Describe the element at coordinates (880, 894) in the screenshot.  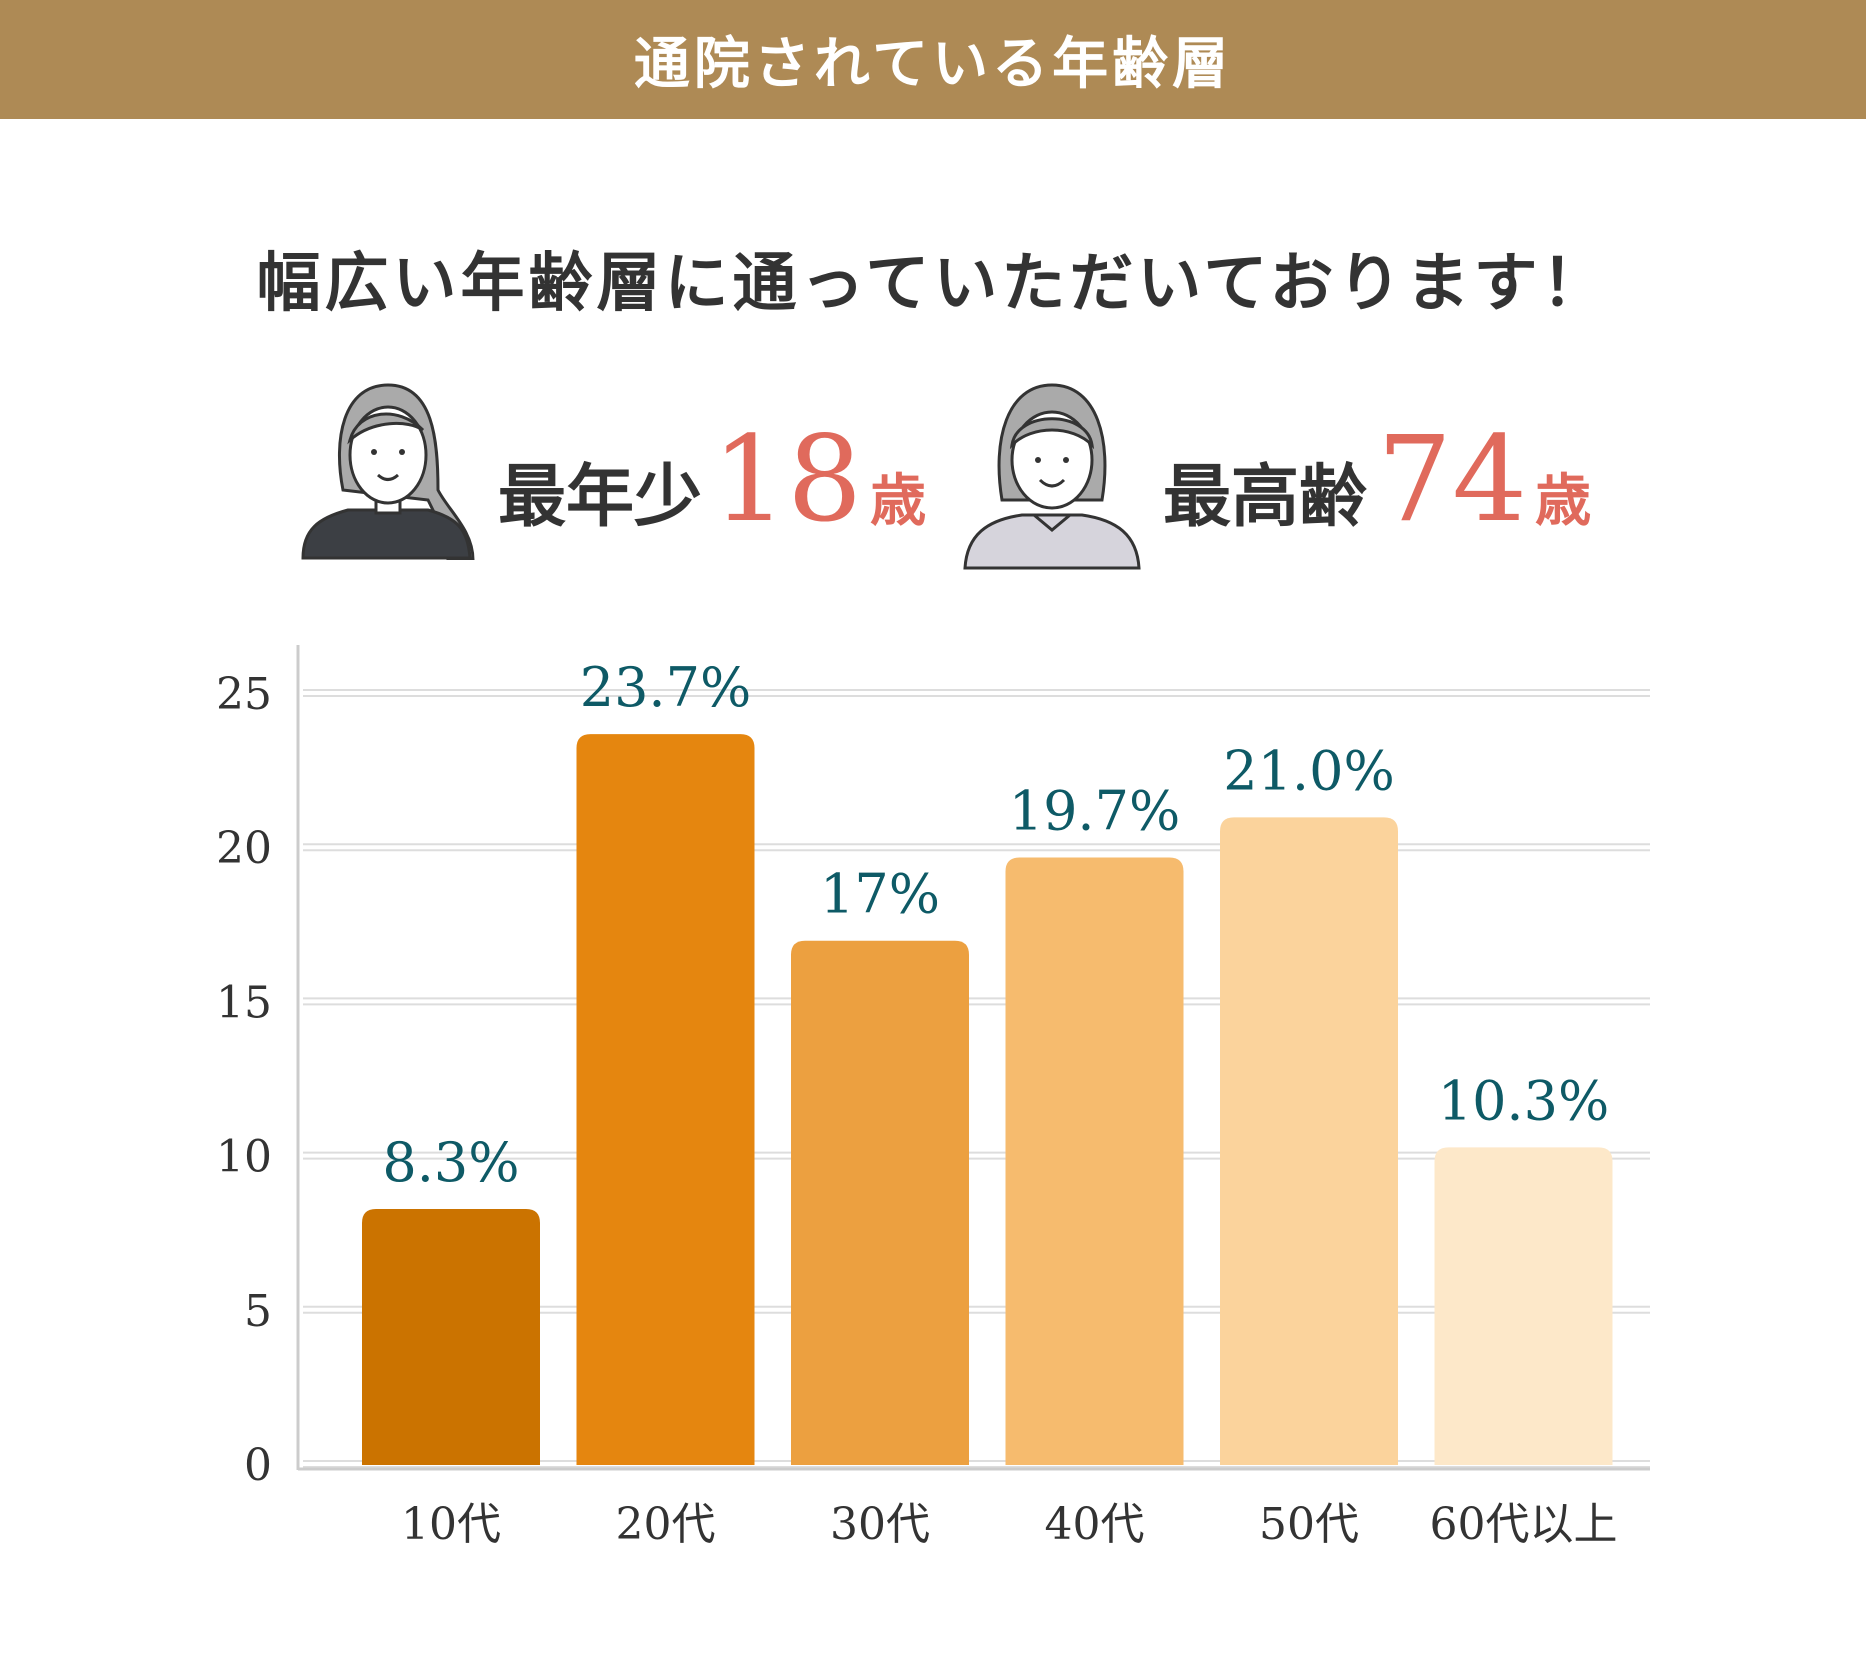
I see `data-label: 17%` at that location.